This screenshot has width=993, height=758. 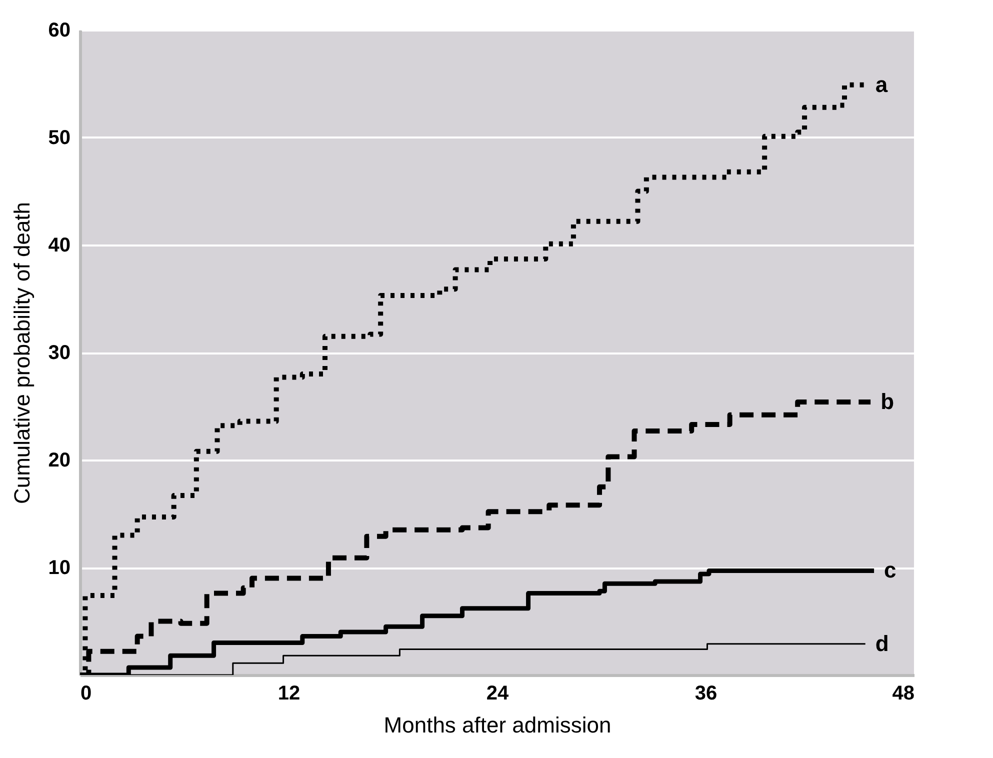 I want to click on x-axis-title: Months after admission, so click(x=498, y=725).